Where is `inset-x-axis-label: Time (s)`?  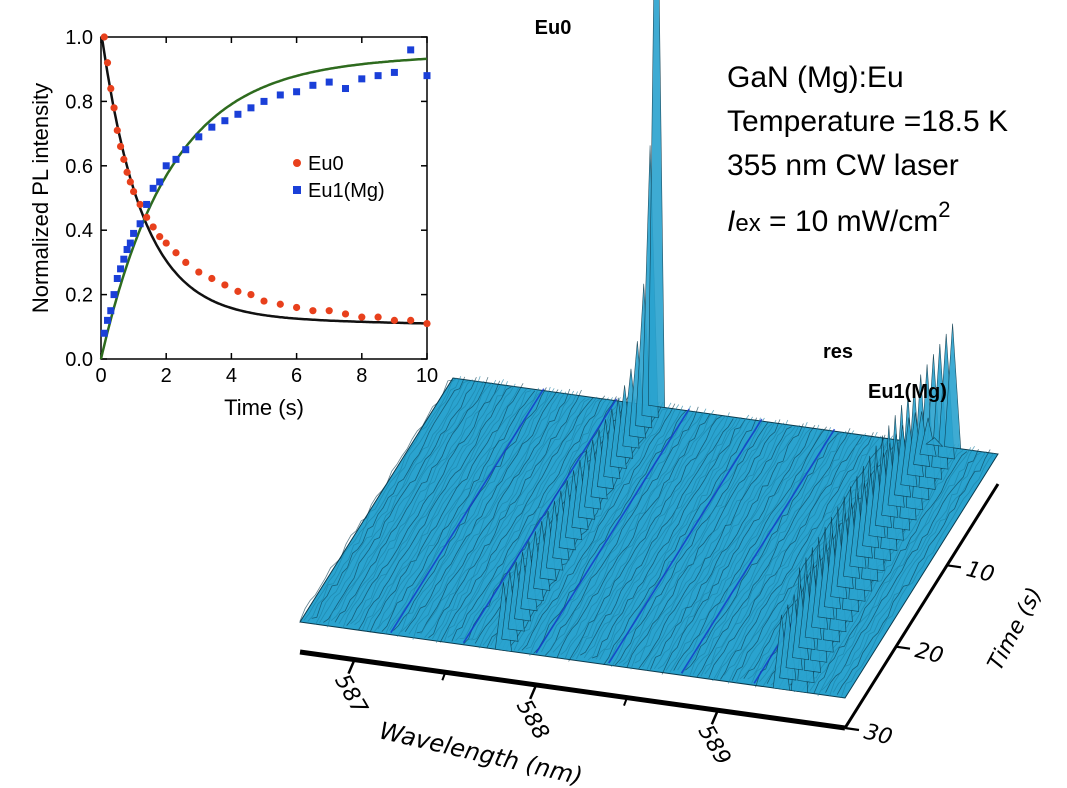 inset-x-axis-label: Time (s) is located at coordinates (264, 407).